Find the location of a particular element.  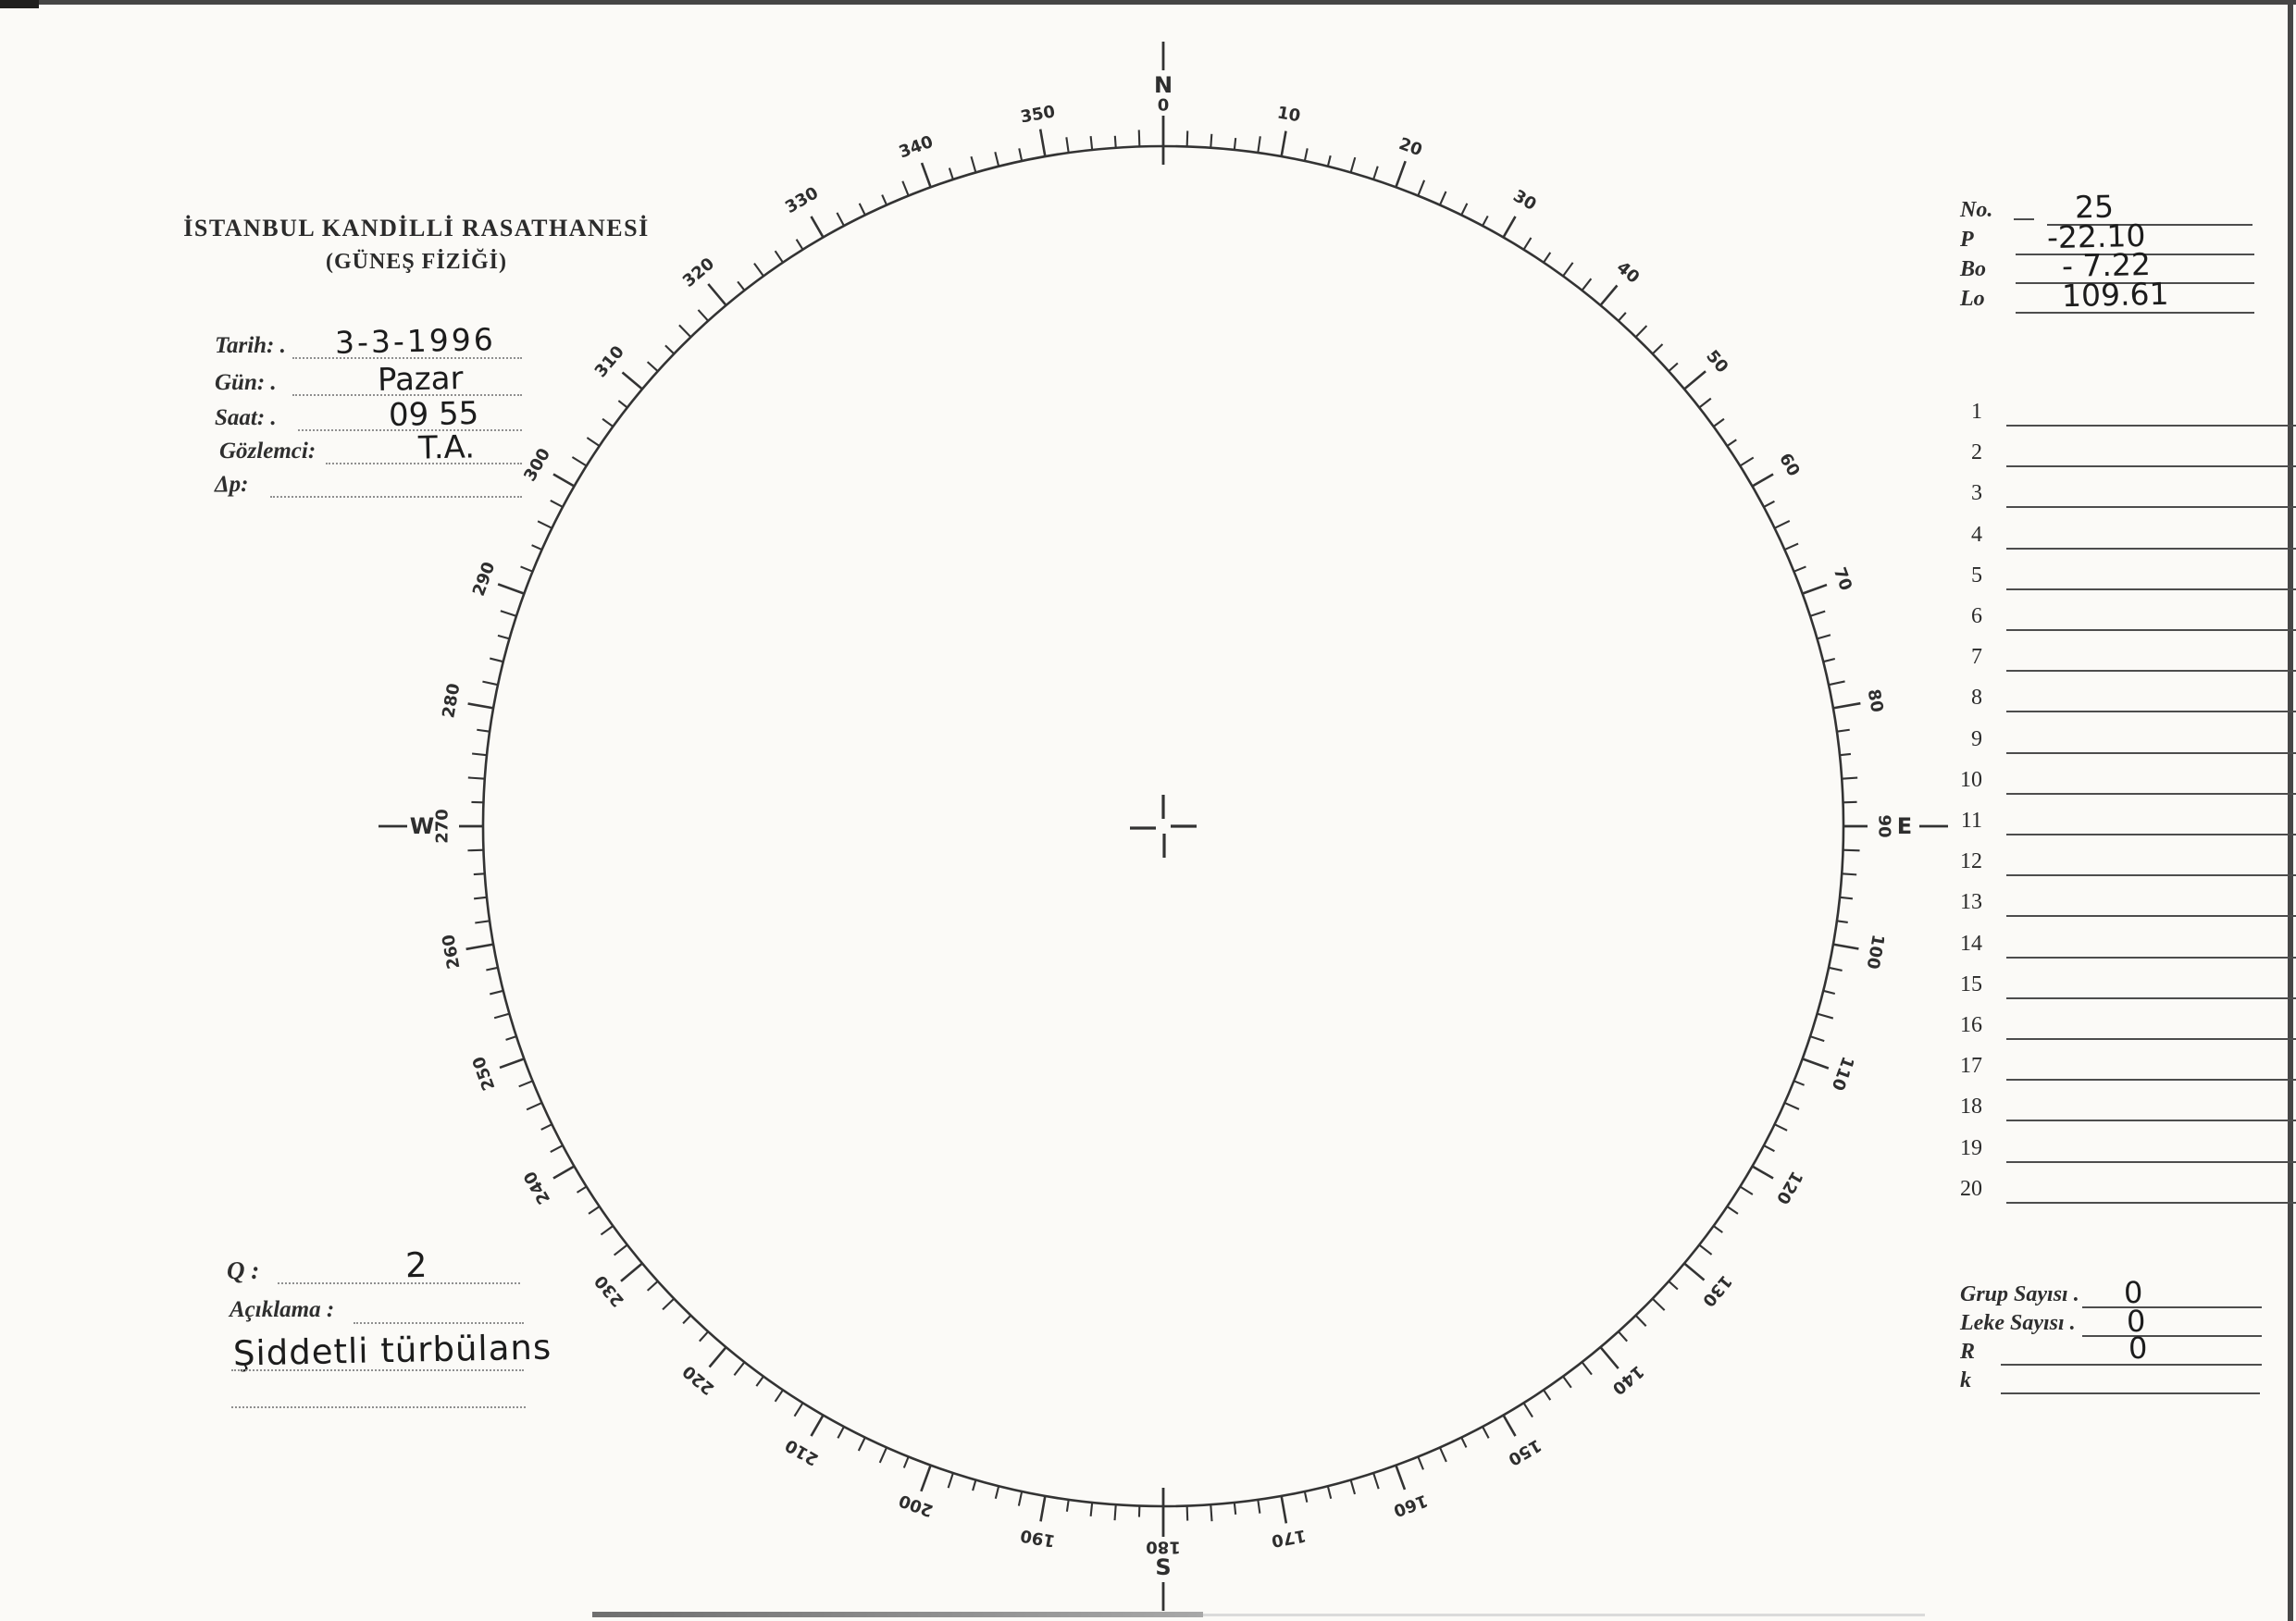

degree-label: 270 is located at coordinates (443, 827).